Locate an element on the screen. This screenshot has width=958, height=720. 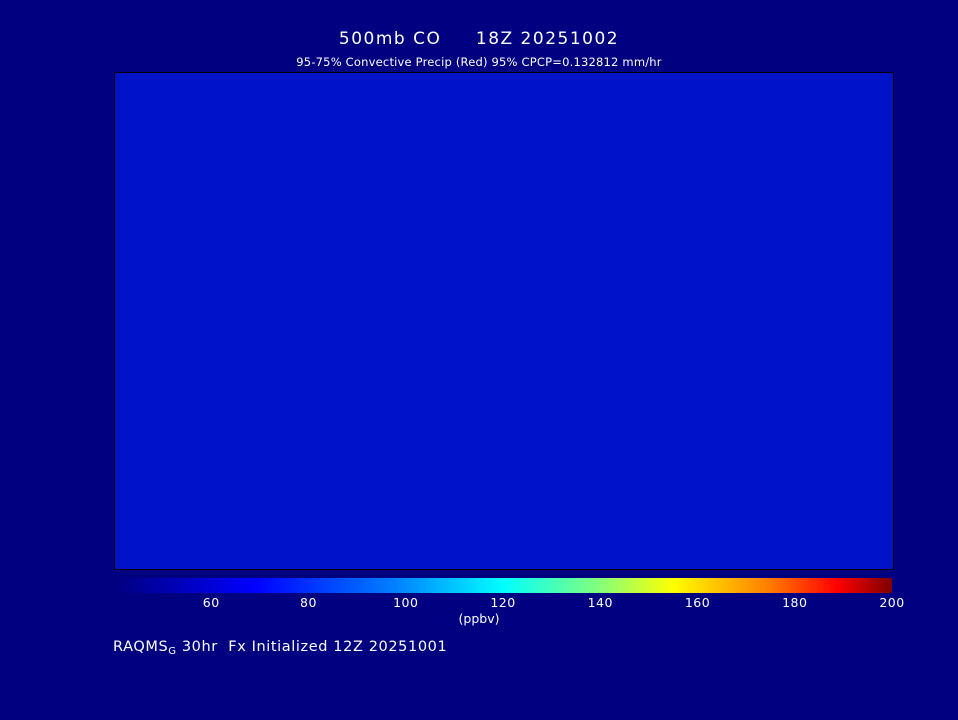
page-title: 500mb CO 18Z 20251002 is located at coordinates (479, 39).